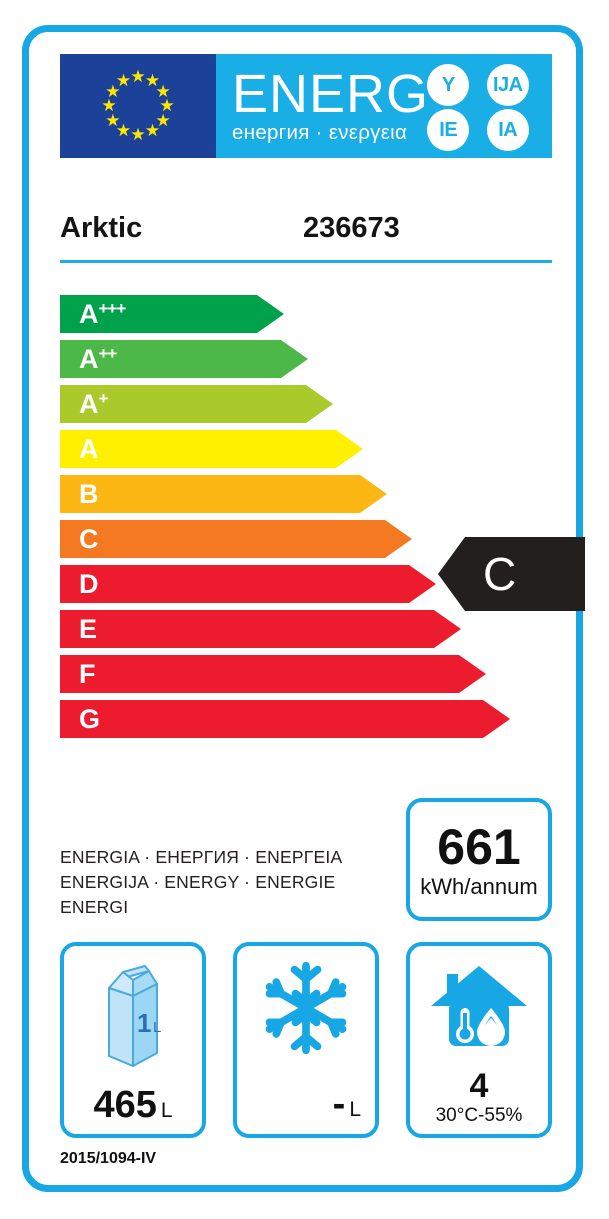  I want to click on energy-class-row: A++, so click(184, 359).